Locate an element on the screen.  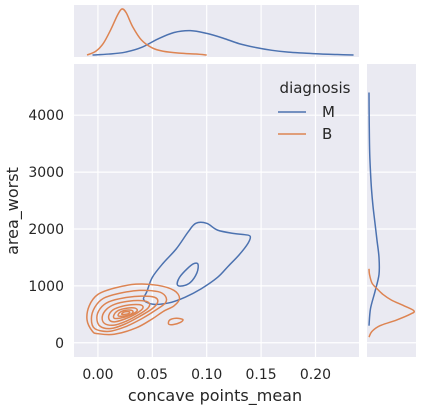
top-marginal-plot is located at coordinates (216, 31).